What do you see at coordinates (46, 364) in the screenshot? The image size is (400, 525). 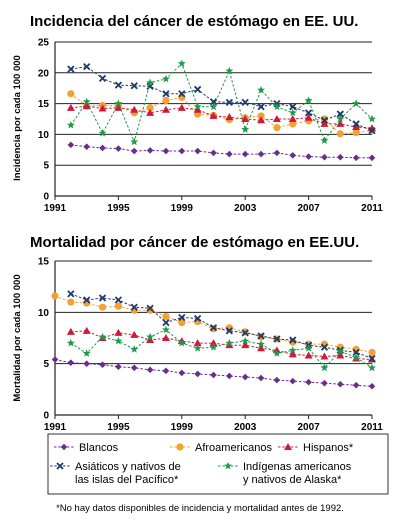 I see `y-tick-label: 5` at bounding box center [46, 364].